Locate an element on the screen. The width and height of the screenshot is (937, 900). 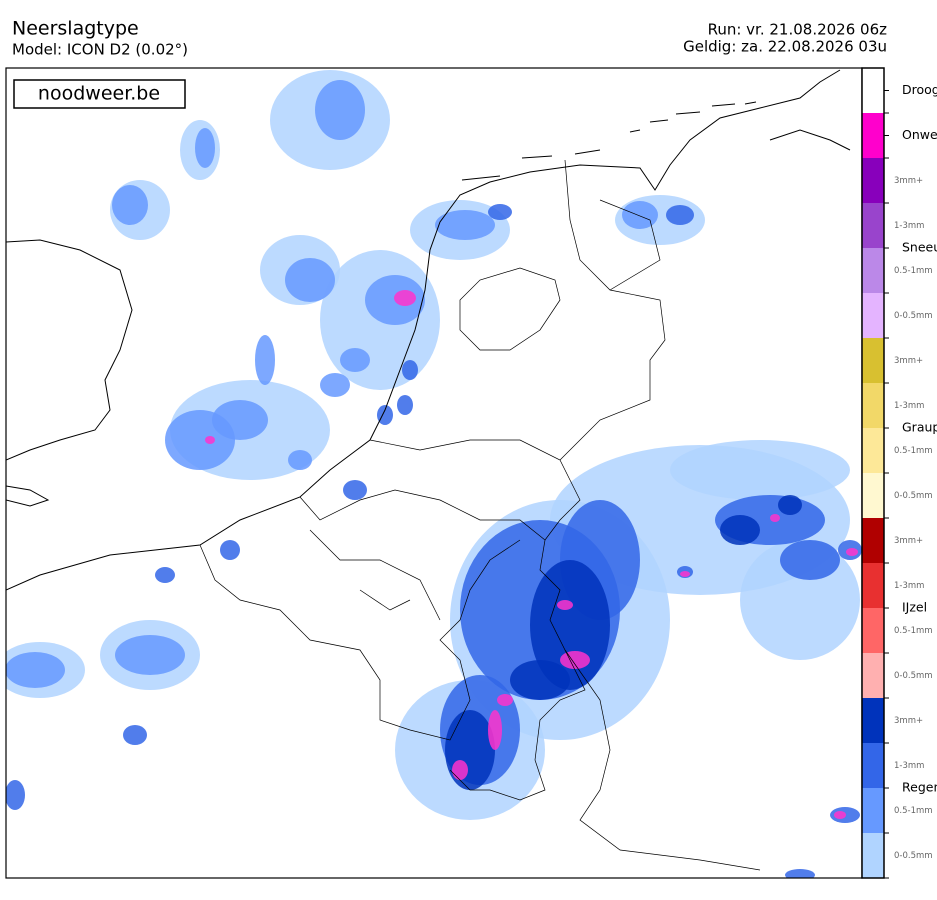
logo: noodweer.be is located at coordinates (99, 94).